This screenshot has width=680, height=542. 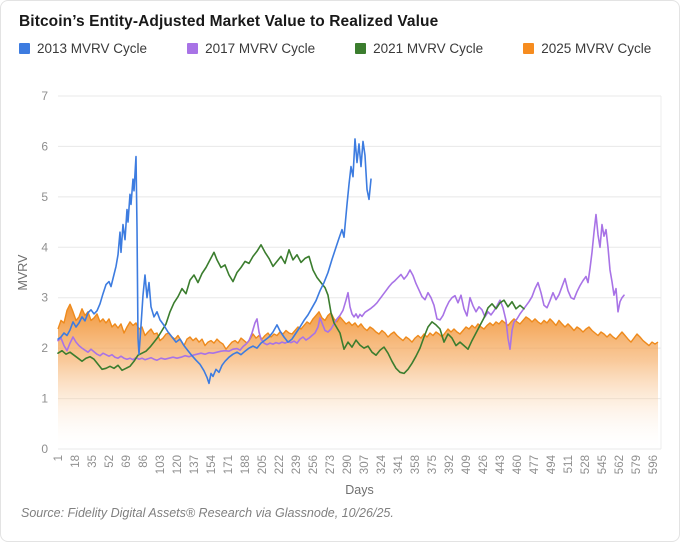 I want to click on svg-text: 205, so click(x=263, y=464).